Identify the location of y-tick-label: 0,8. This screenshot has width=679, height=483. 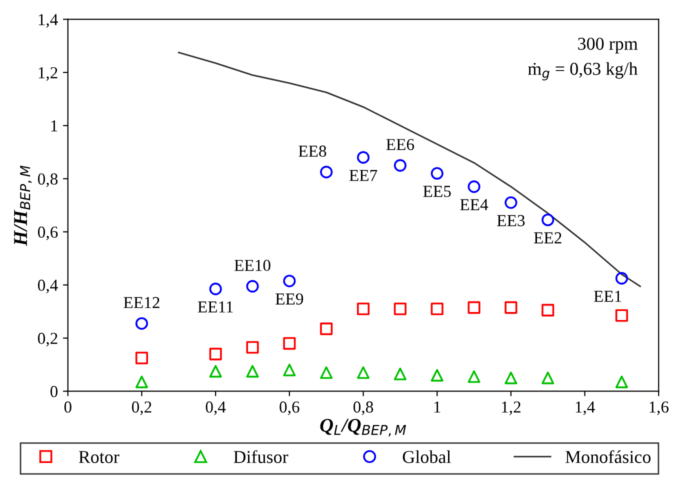
(48, 180).